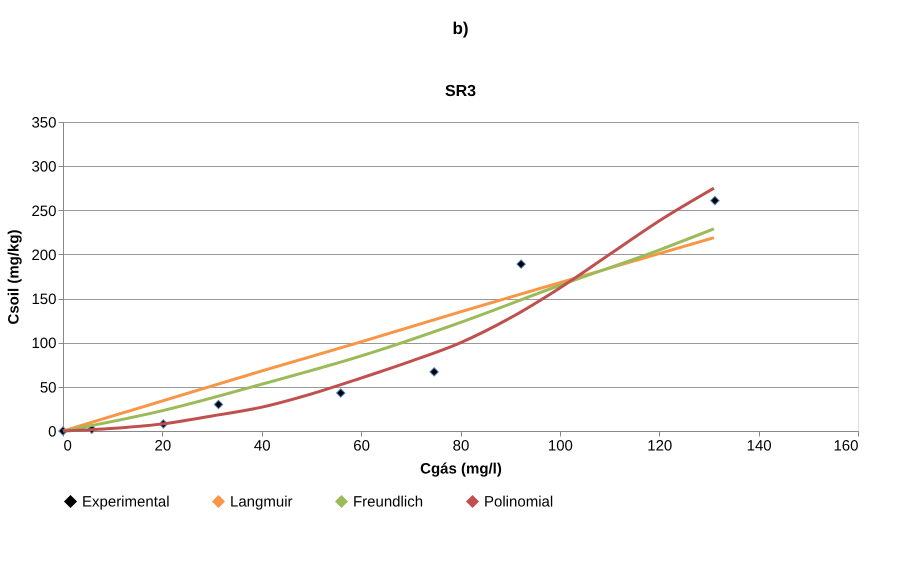  I want to click on x-tick-label: 0, so click(68, 446).